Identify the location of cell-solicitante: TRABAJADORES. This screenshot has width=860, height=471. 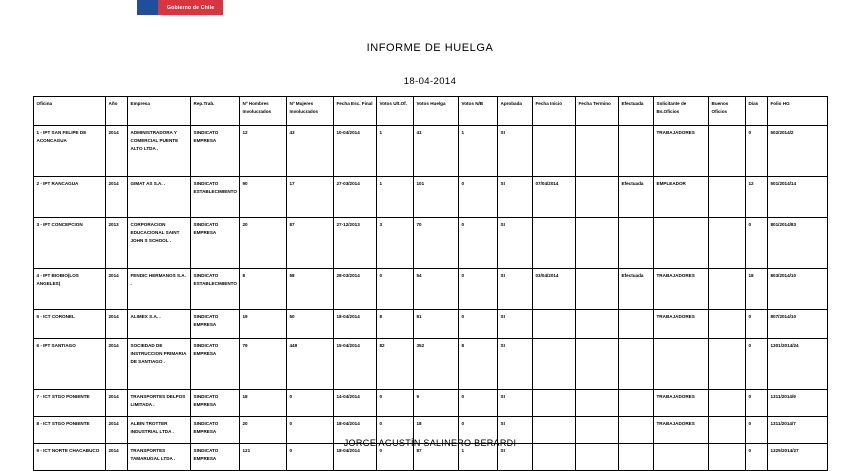
(681, 324).